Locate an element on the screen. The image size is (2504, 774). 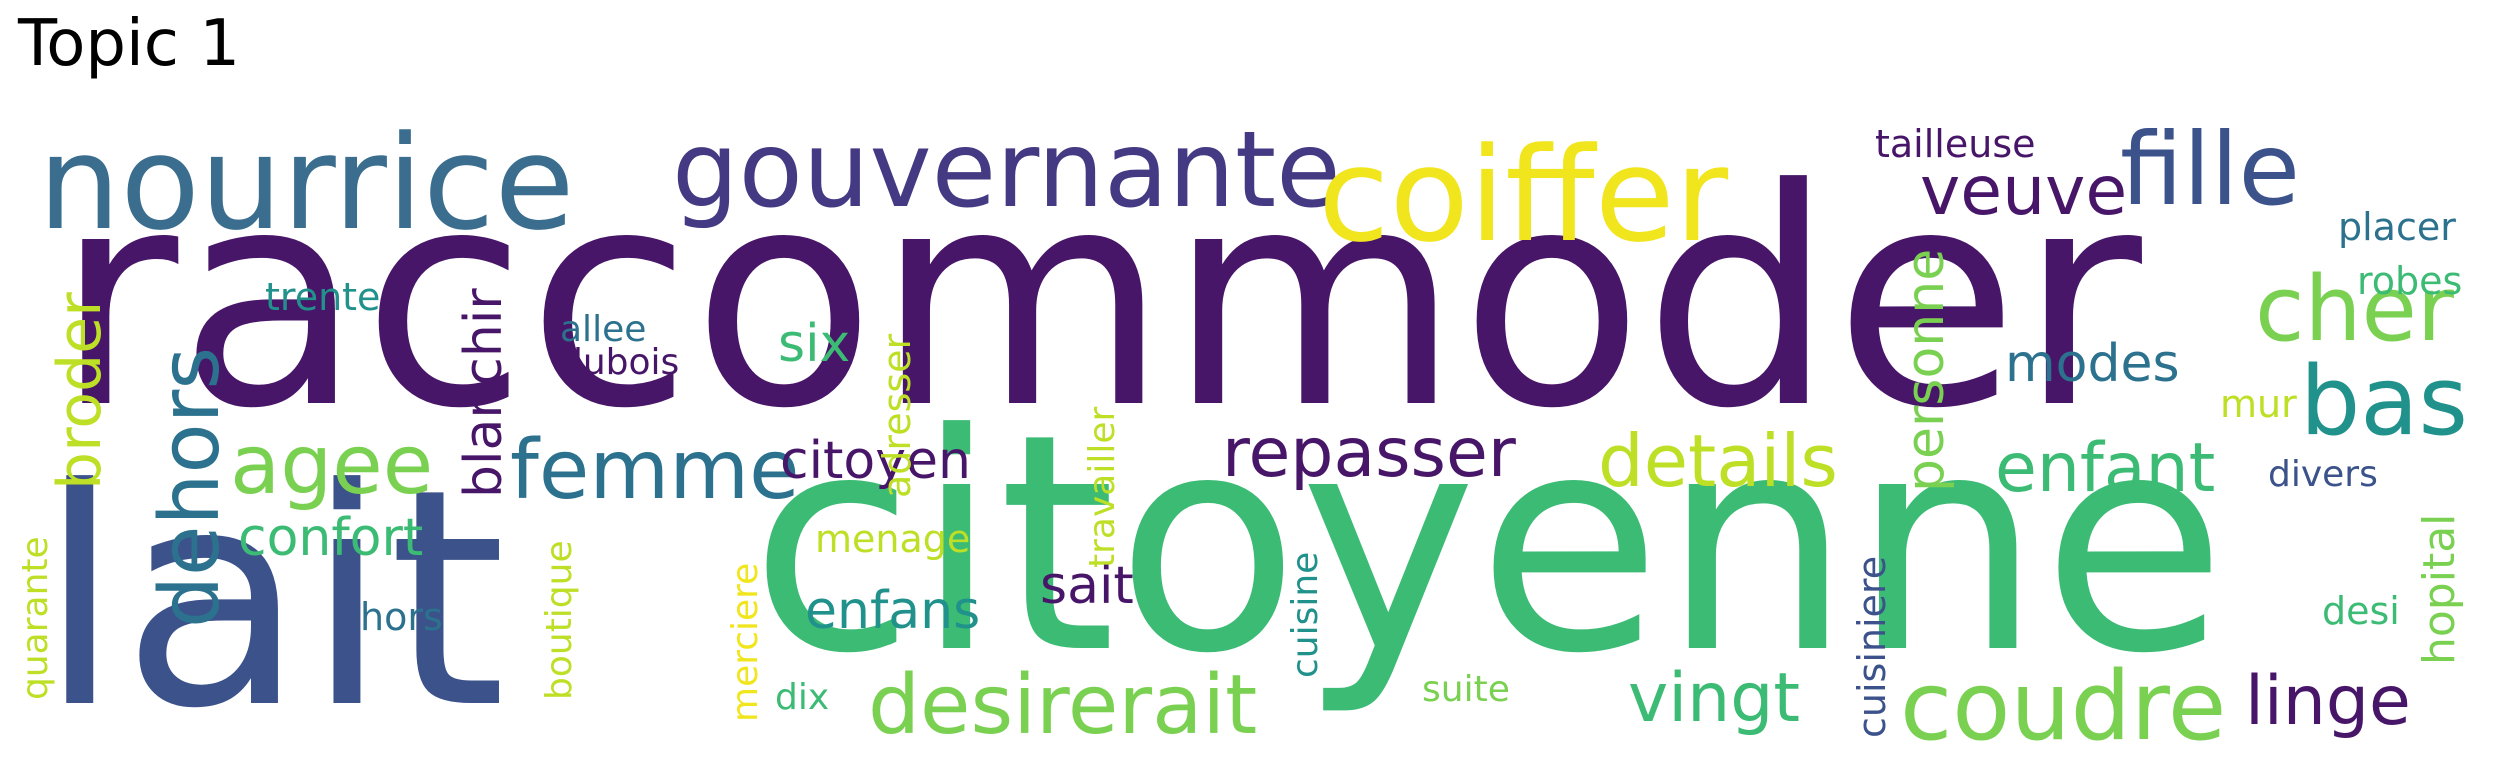
word-personne: personne is located at coordinates (1926, 370).